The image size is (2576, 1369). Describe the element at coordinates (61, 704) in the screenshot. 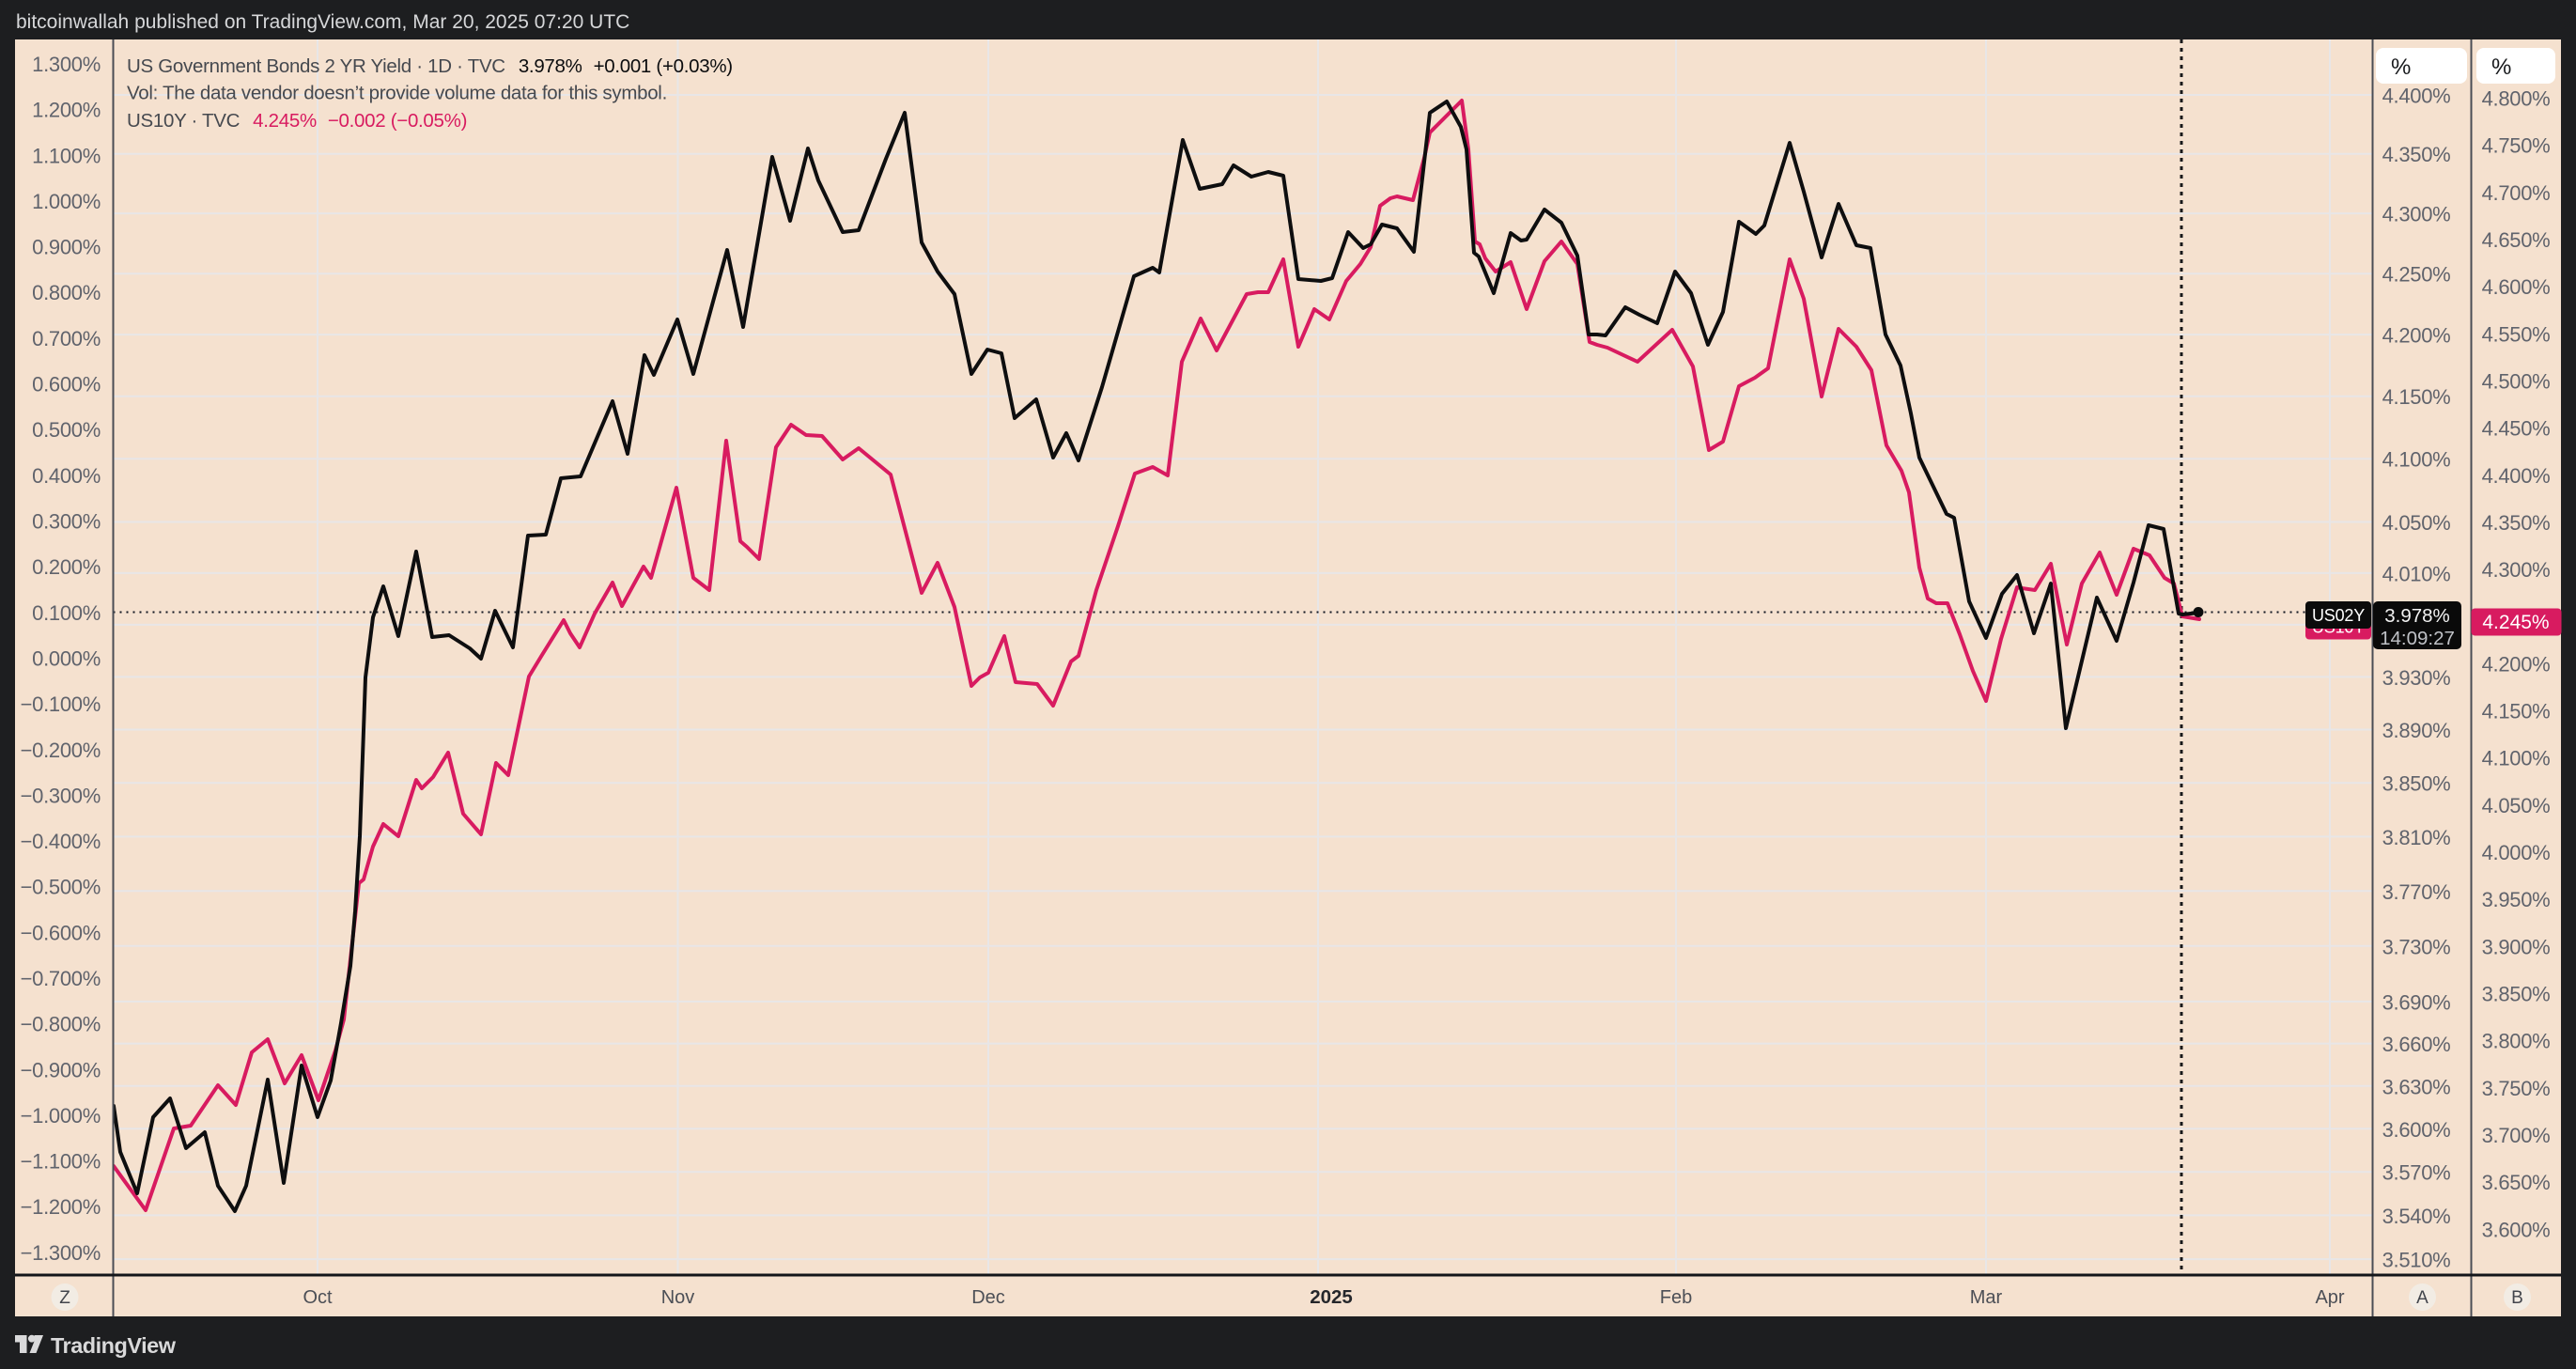

I see `svg-text: −0.100%` at that location.